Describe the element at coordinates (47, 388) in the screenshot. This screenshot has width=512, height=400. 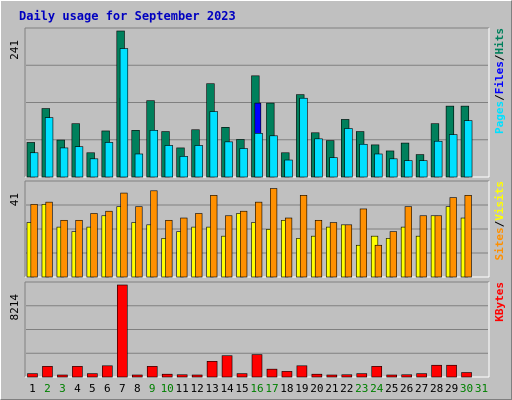
I see `day-label-2: 2` at that location.